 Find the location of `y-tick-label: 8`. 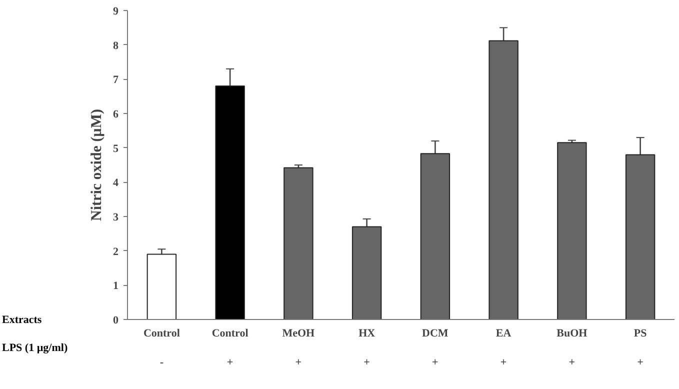

y-tick-label: 8 is located at coordinates (116, 46).